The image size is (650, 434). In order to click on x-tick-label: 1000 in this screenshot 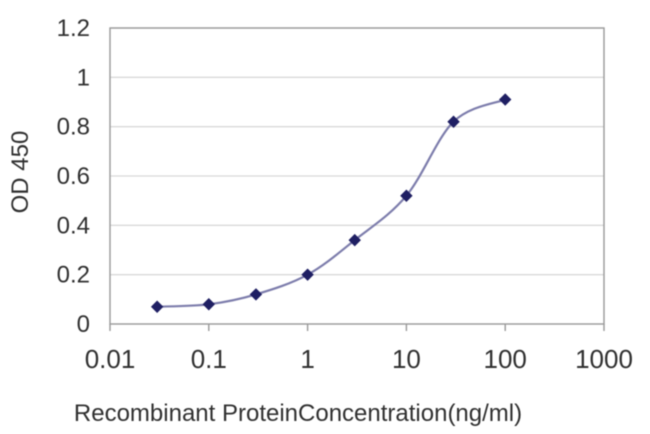, I will do `click(604, 359)`.